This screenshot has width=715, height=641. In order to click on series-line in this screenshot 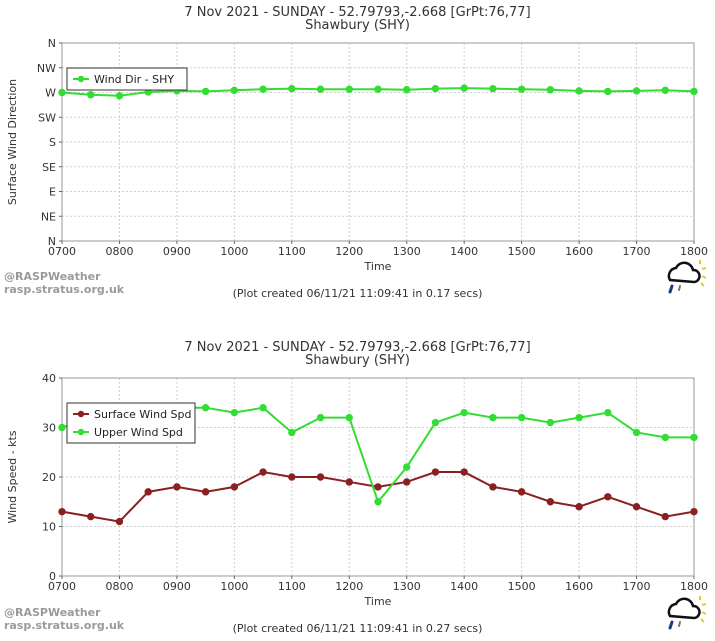, I will do `click(378, 497)`.